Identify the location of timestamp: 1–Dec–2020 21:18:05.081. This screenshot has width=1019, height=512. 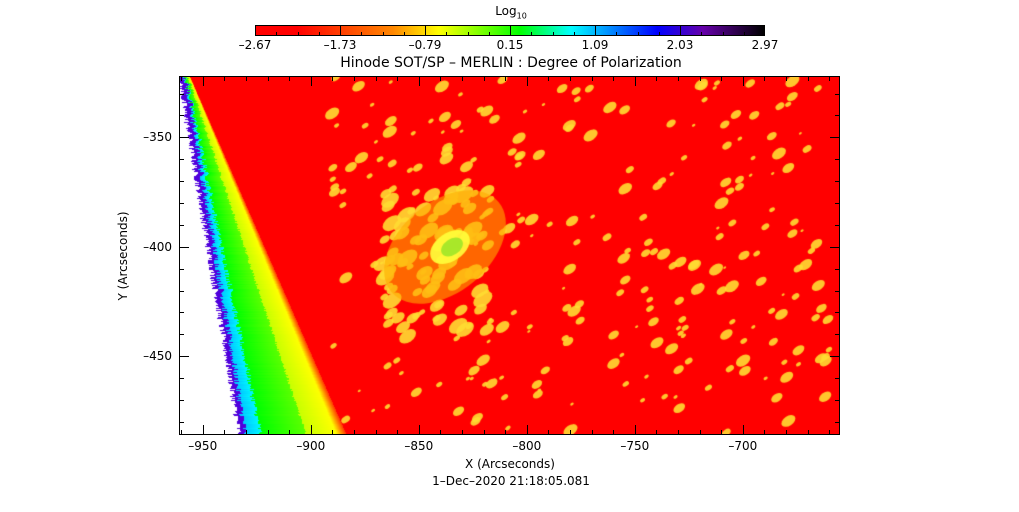
(511, 481).